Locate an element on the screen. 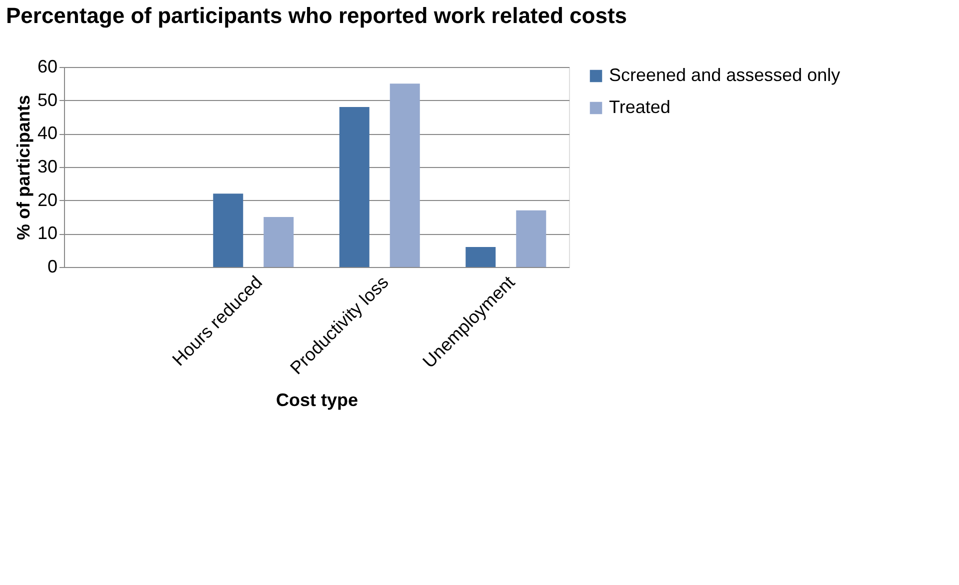 This screenshot has width=959, height=585. legend-label: Screened and assessed only is located at coordinates (724, 75).